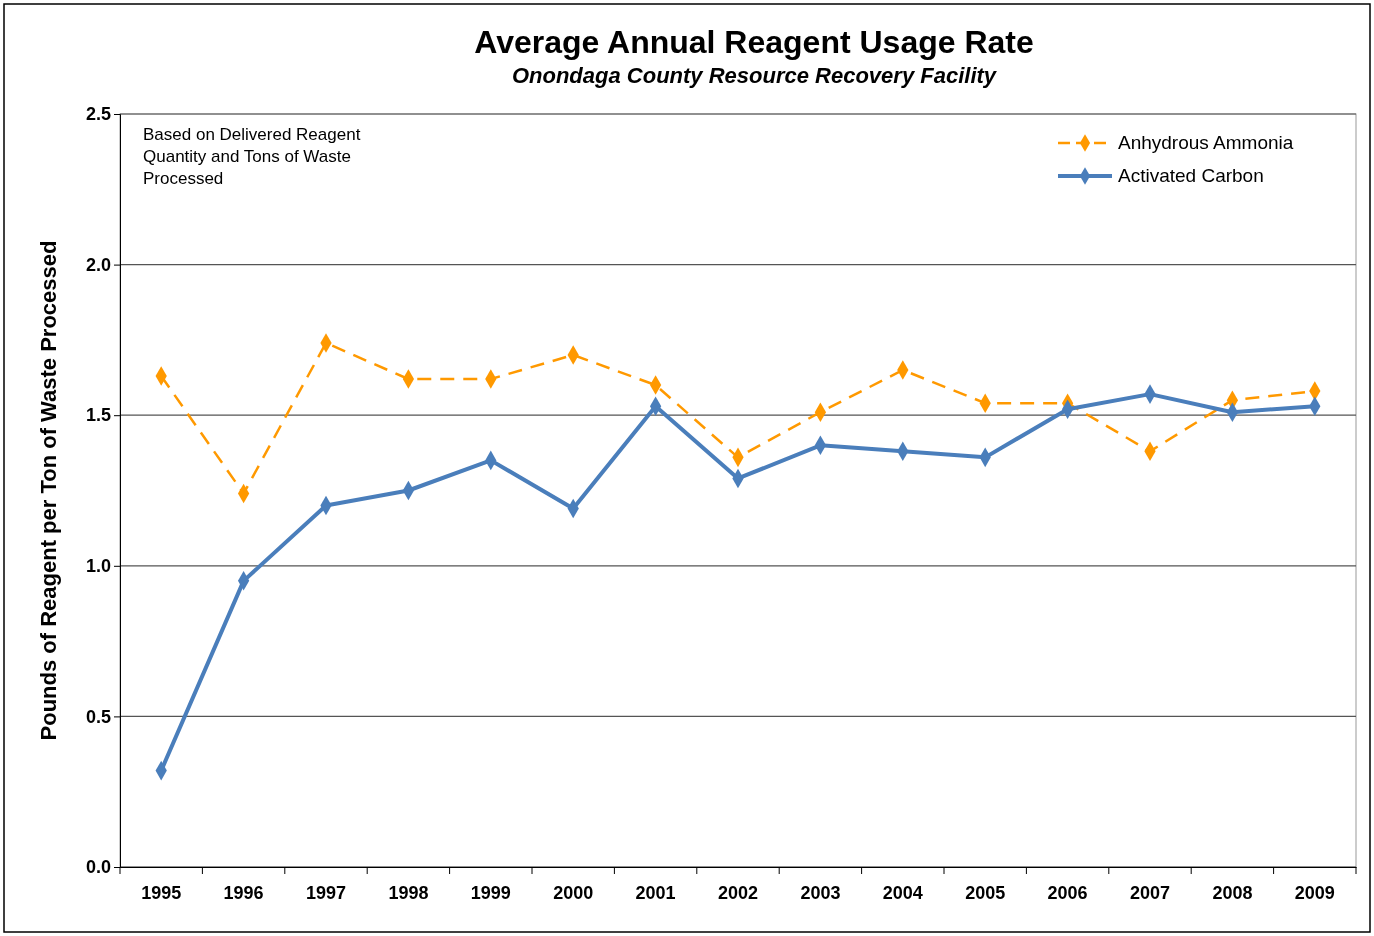 The height and width of the screenshot is (936, 1374). What do you see at coordinates (161, 892) in the screenshot?
I see `x-tick-label: 1995` at bounding box center [161, 892].